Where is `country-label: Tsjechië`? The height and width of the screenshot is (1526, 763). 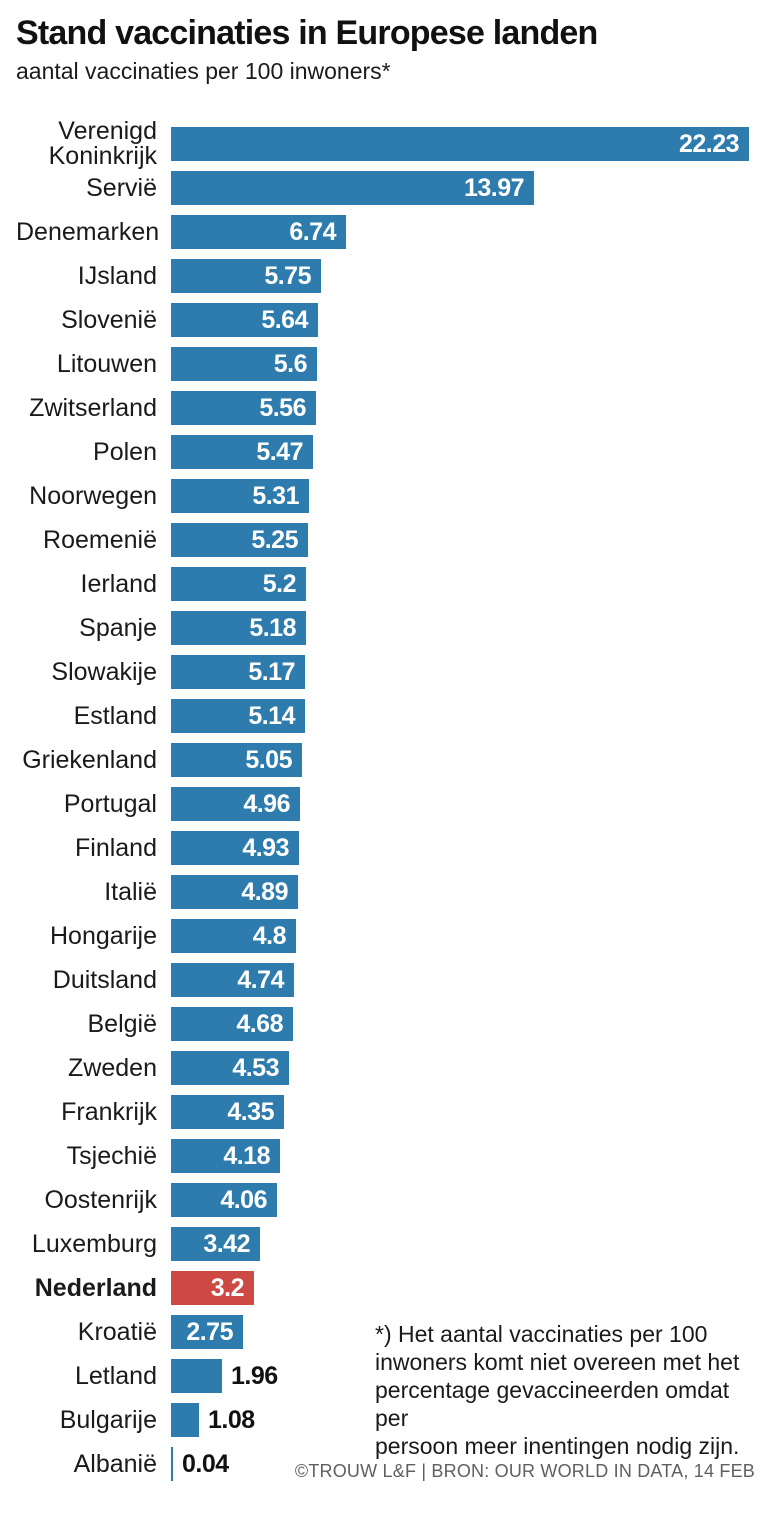 country-label: Tsjechië is located at coordinates (111, 1155).